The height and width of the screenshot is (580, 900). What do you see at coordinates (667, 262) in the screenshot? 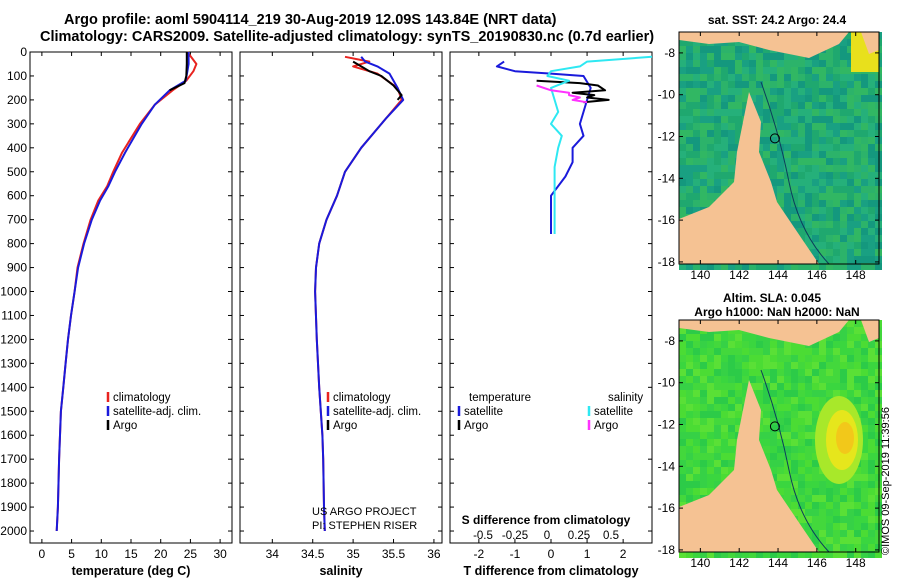
I see `map-y-tick-label: -18` at bounding box center [667, 262].